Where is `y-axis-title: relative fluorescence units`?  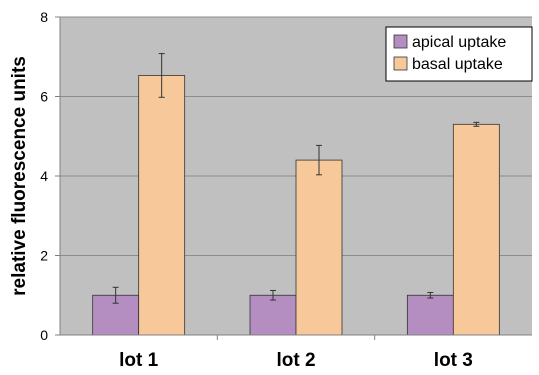 y-axis-title: relative fluorescence units is located at coordinates (19, 176).